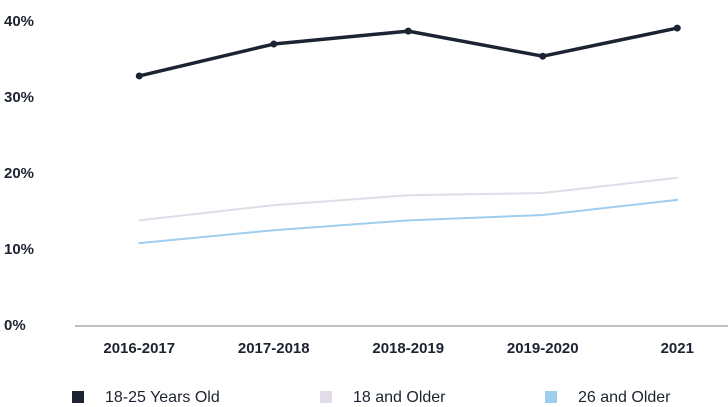  What do you see at coordinates (139, 348) in the screenshot?
I see `x-tick-label: 2016-2017` at bounding box center [139, 348].